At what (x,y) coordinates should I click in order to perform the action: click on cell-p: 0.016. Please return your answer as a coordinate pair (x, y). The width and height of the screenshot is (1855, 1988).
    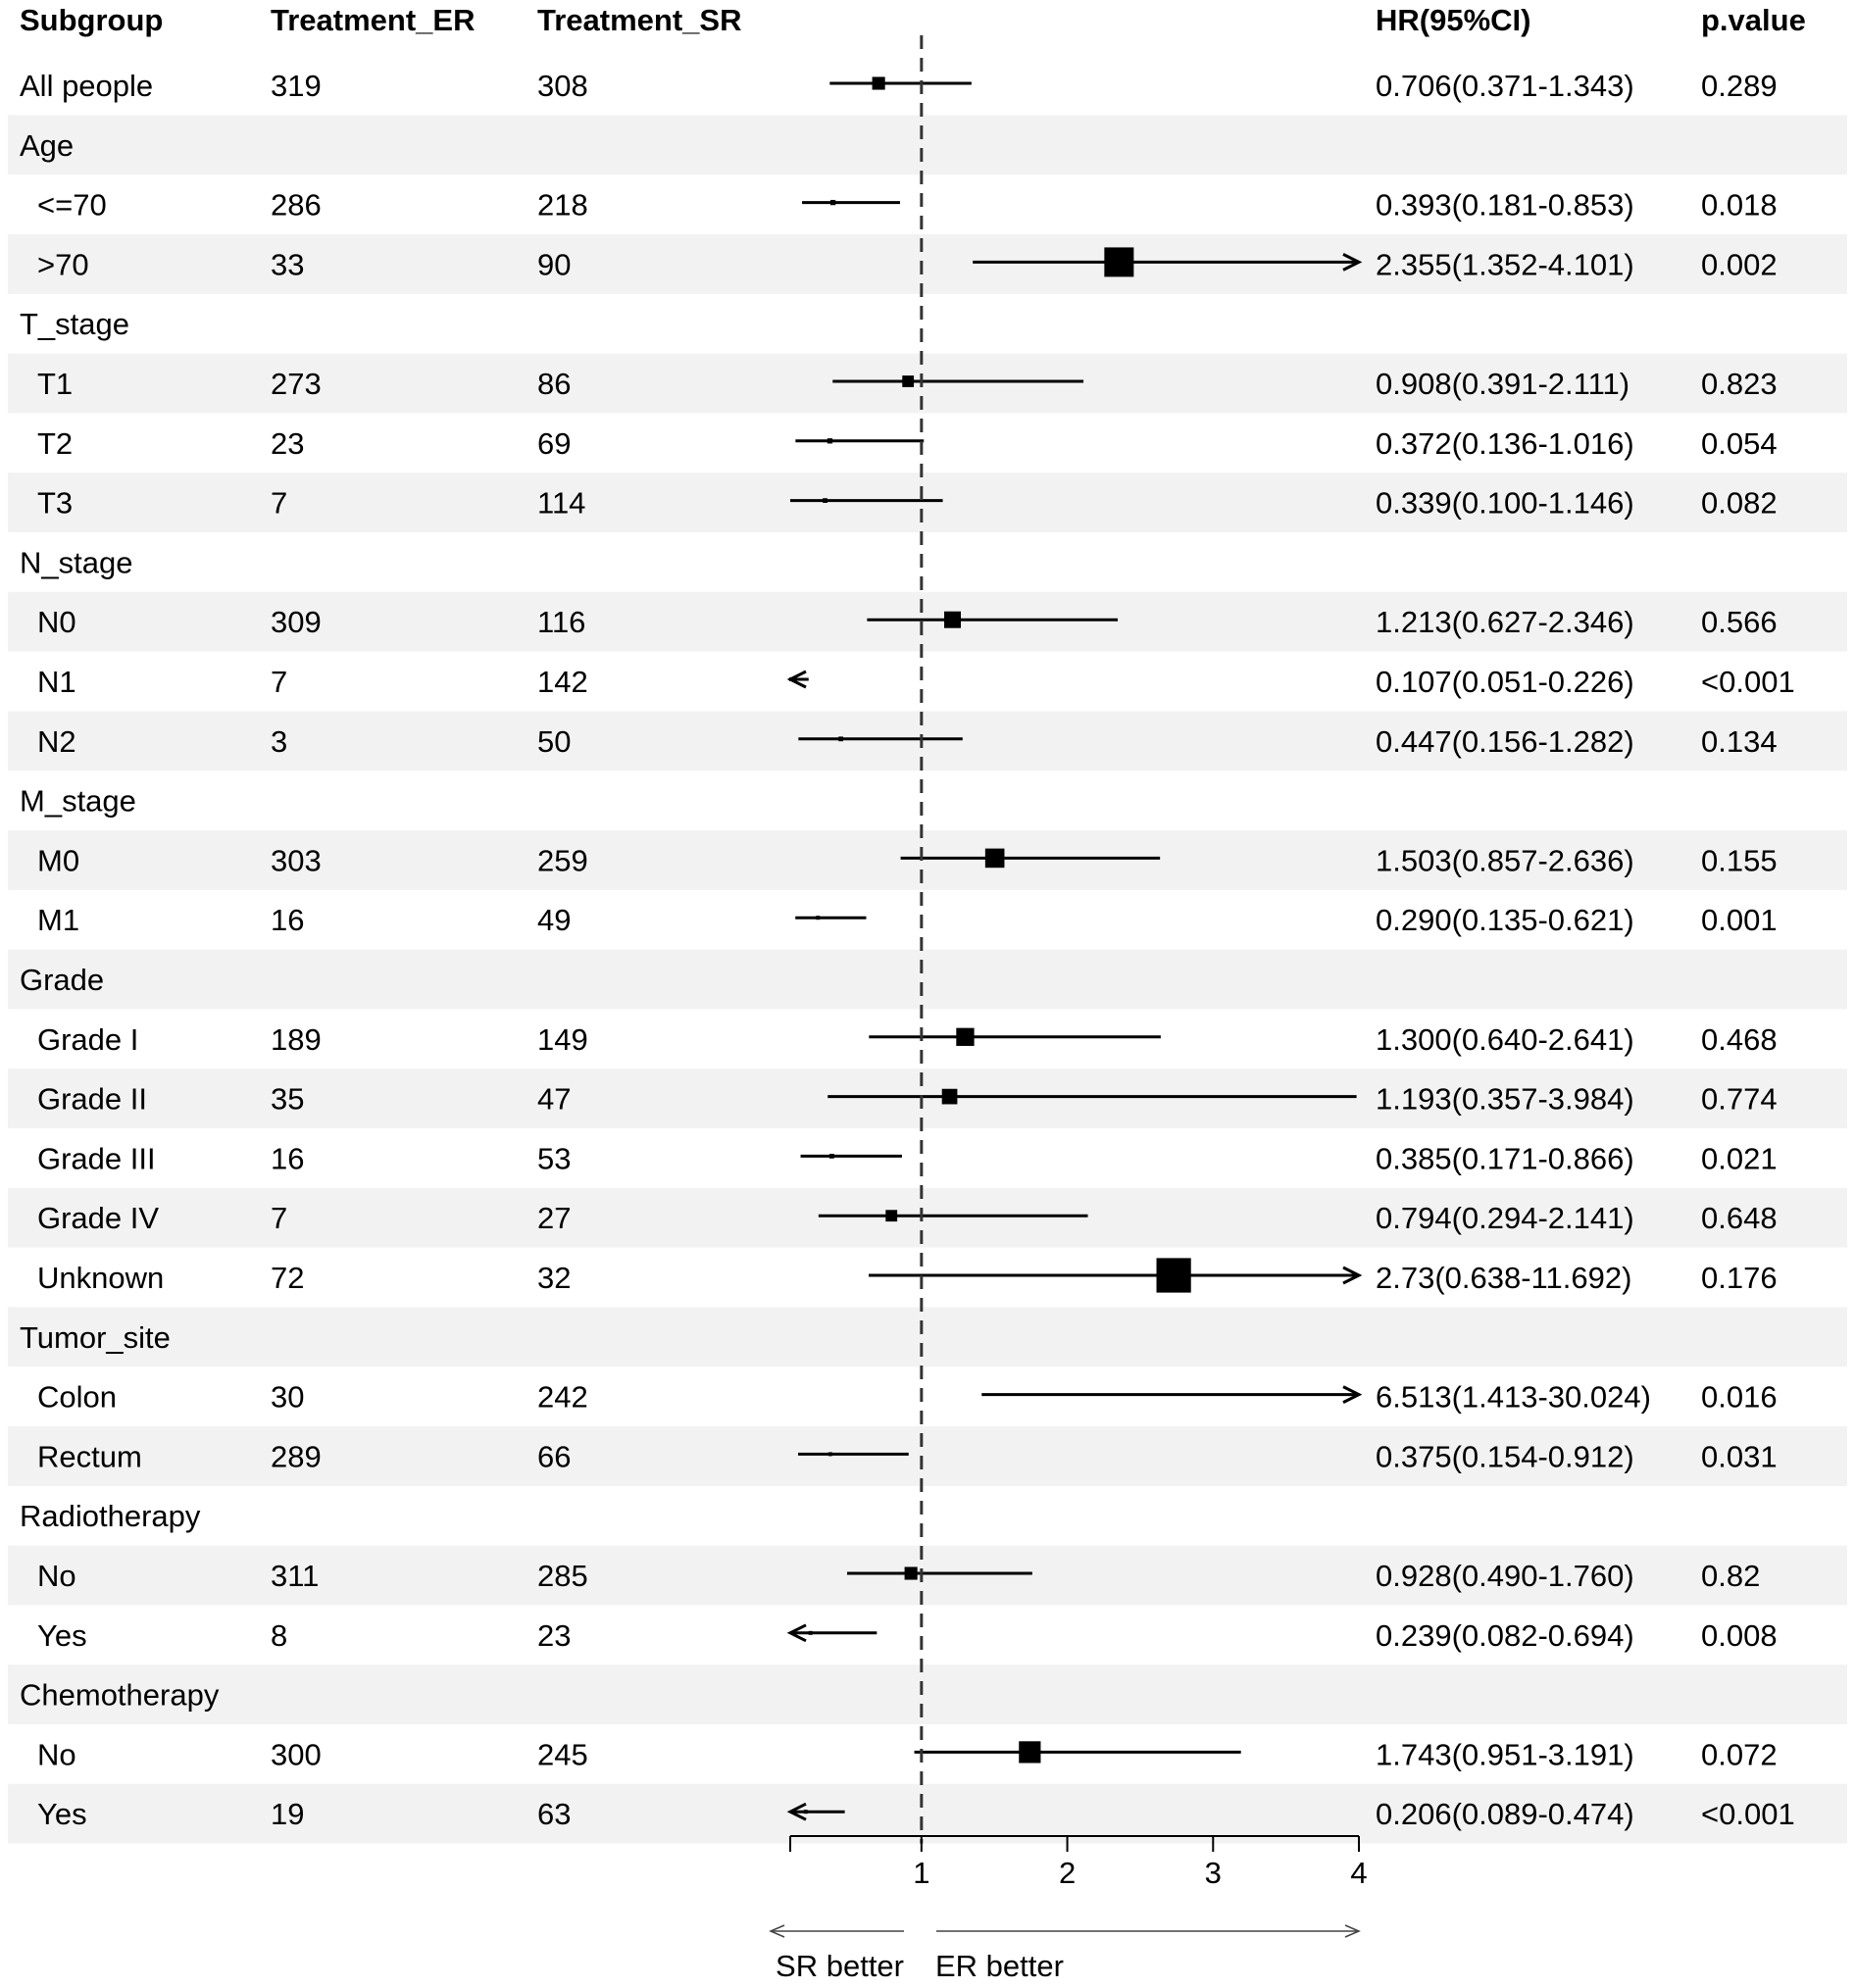
    Looking at the image, I should click on (1739, 1397).